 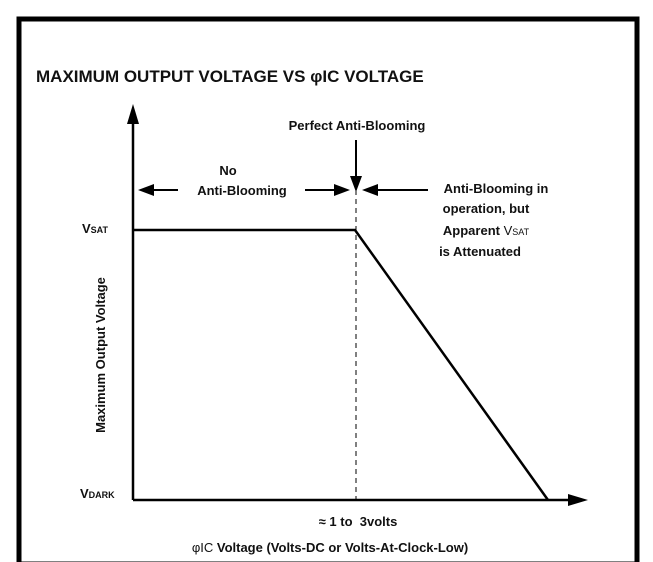 I want to click on text: Voltage (Volts-DC or Volts-At-Clock-Low), so click(x=340, y=547).